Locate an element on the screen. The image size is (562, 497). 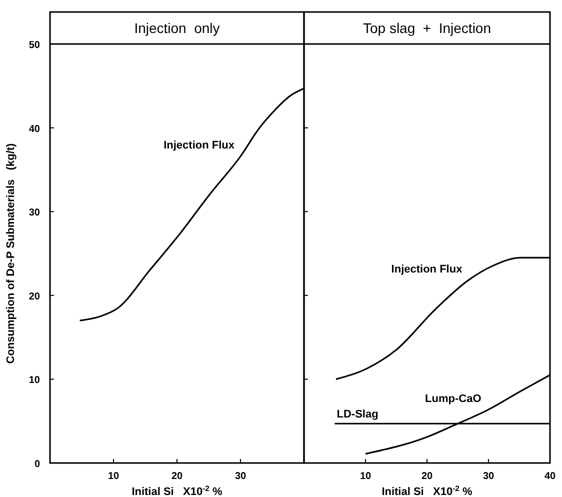
x-tick-label: 40 is located at coordinates (550, 476).